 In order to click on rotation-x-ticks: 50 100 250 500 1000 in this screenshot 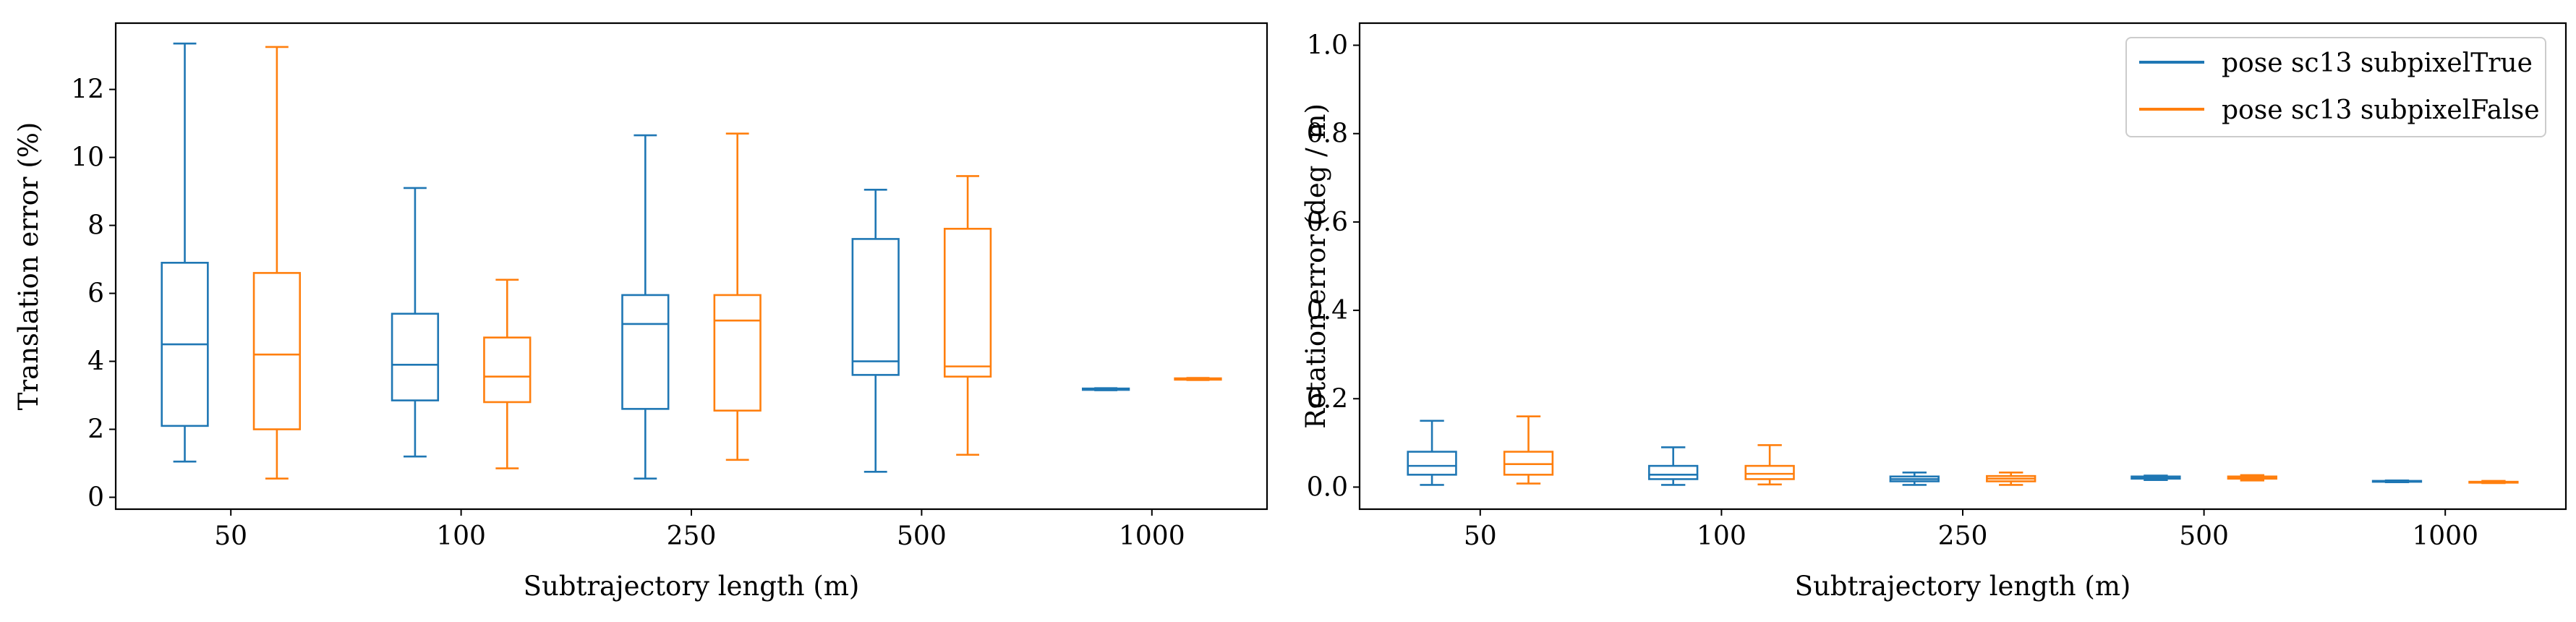, I will do `click(1971, 530)`.